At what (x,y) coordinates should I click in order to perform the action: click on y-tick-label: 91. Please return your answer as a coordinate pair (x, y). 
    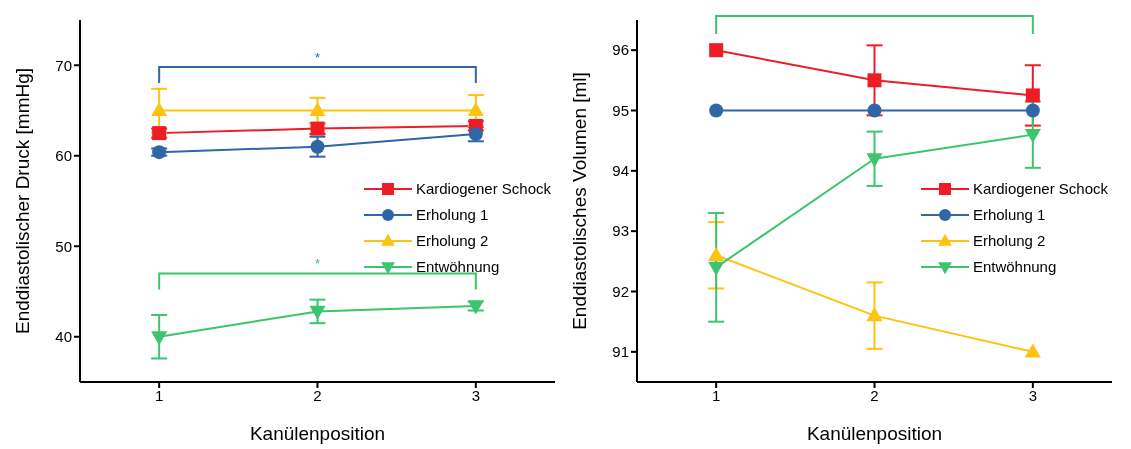
    Looking at the image, I should click on (620, 352).